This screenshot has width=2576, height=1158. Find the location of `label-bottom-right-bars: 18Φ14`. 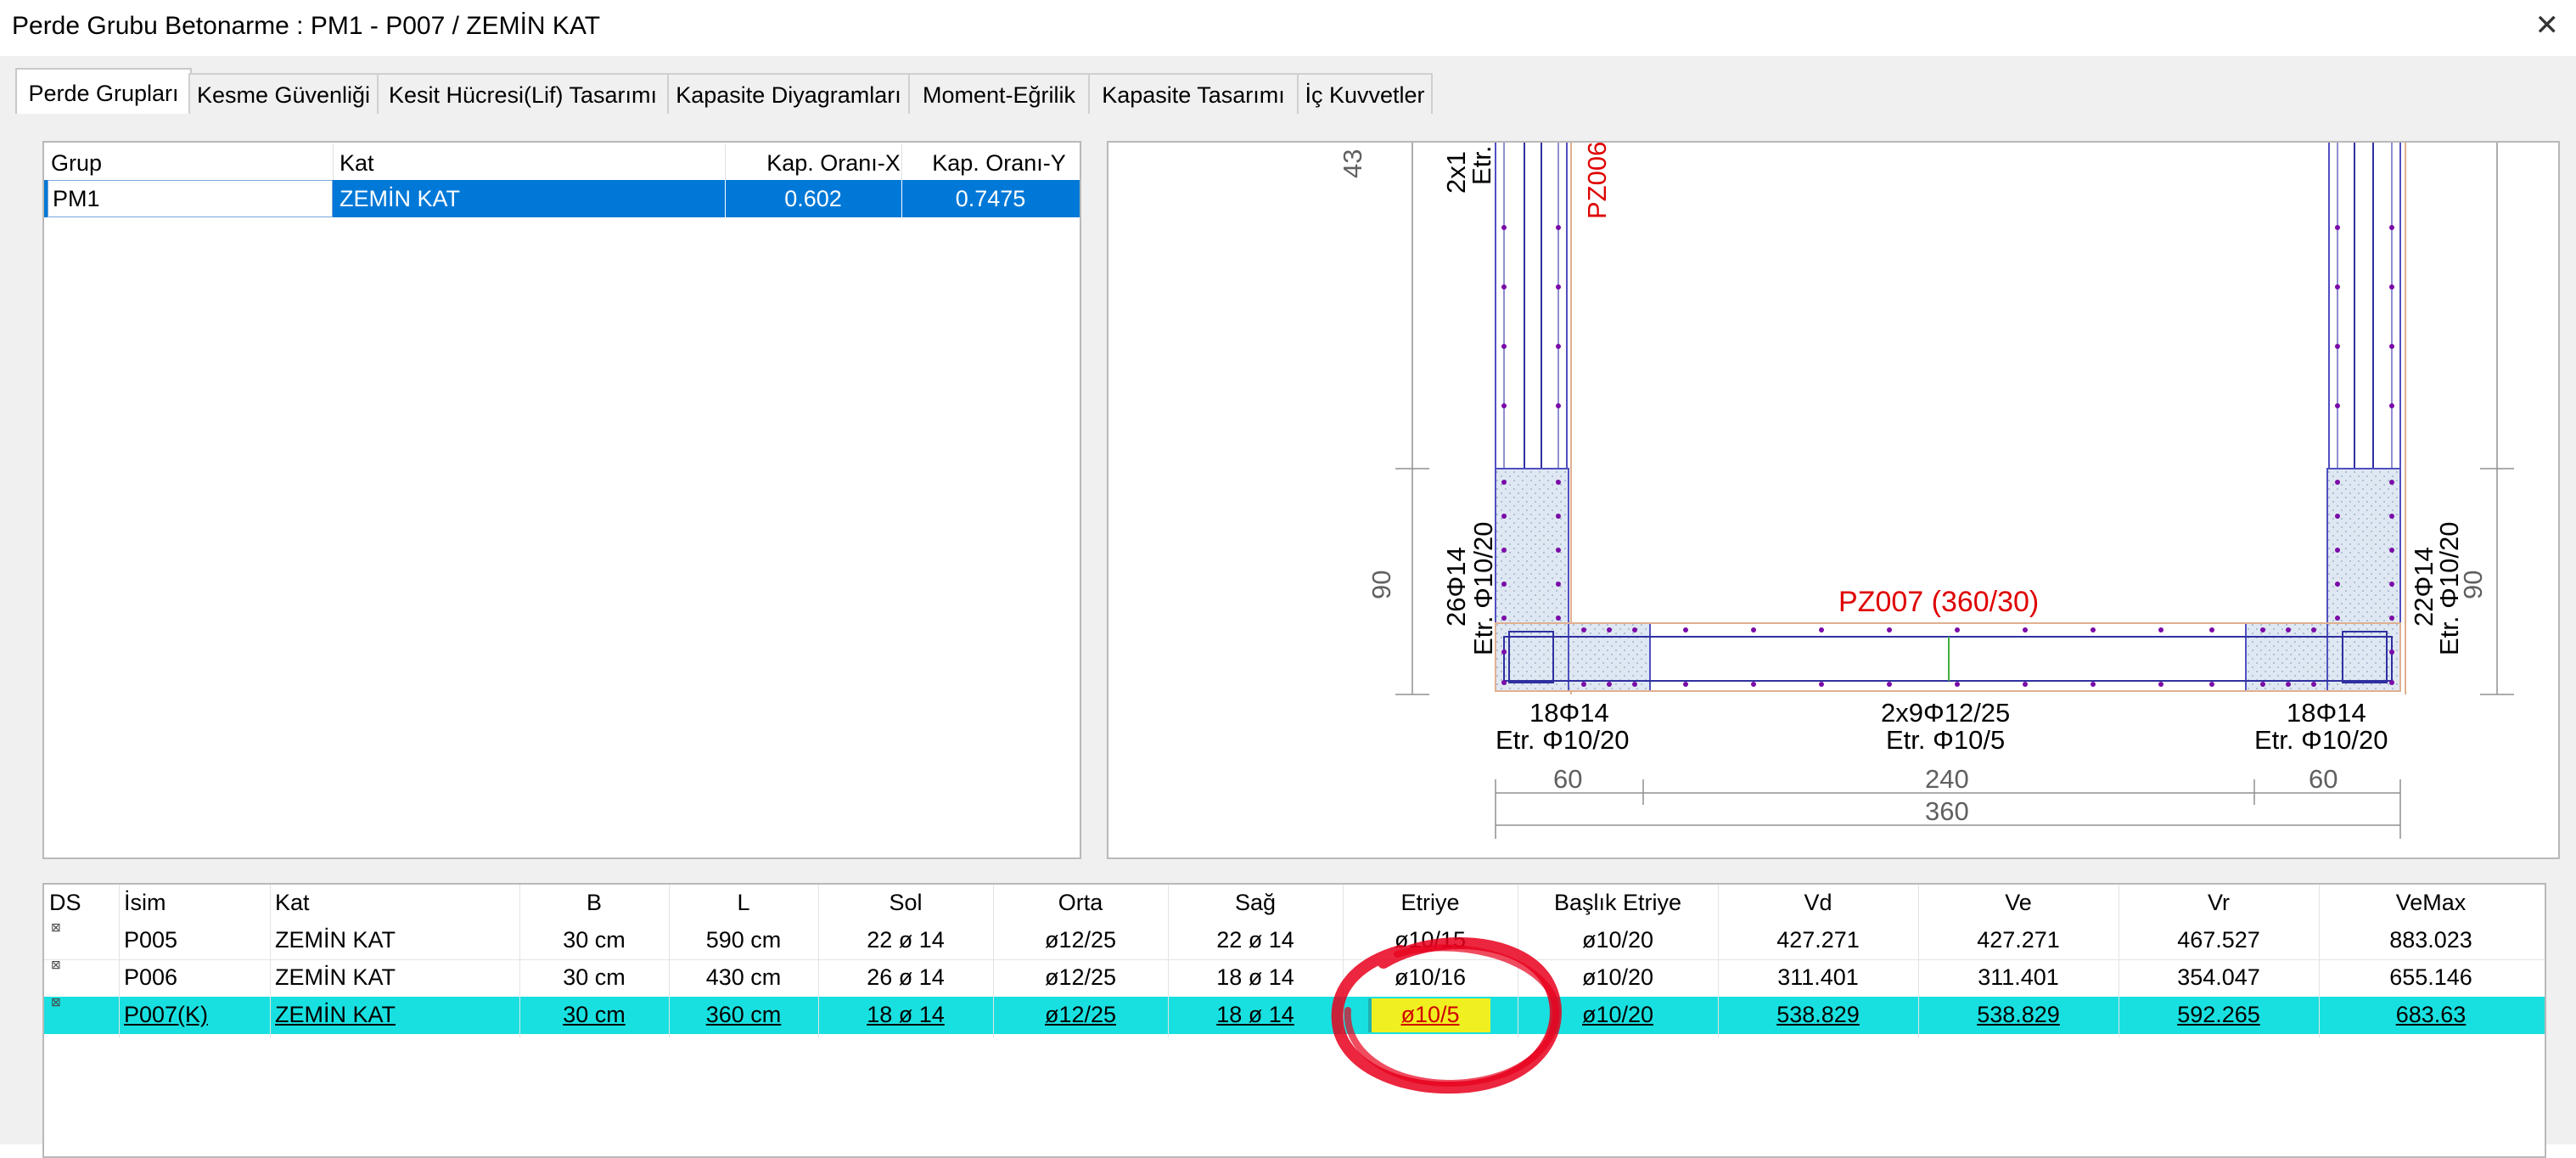

label-bottom-right-bars: 18Φ14 is located at coordinates (2326, 713).